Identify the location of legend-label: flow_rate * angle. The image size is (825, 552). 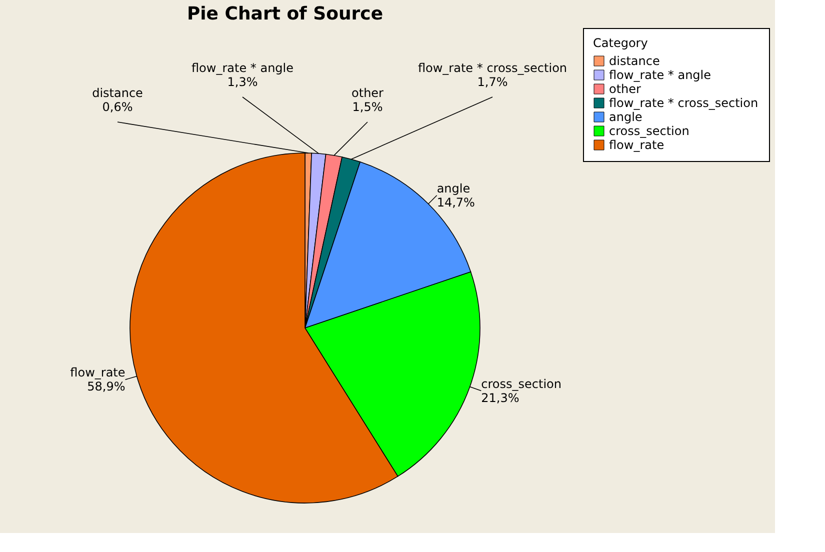
(660, 75).